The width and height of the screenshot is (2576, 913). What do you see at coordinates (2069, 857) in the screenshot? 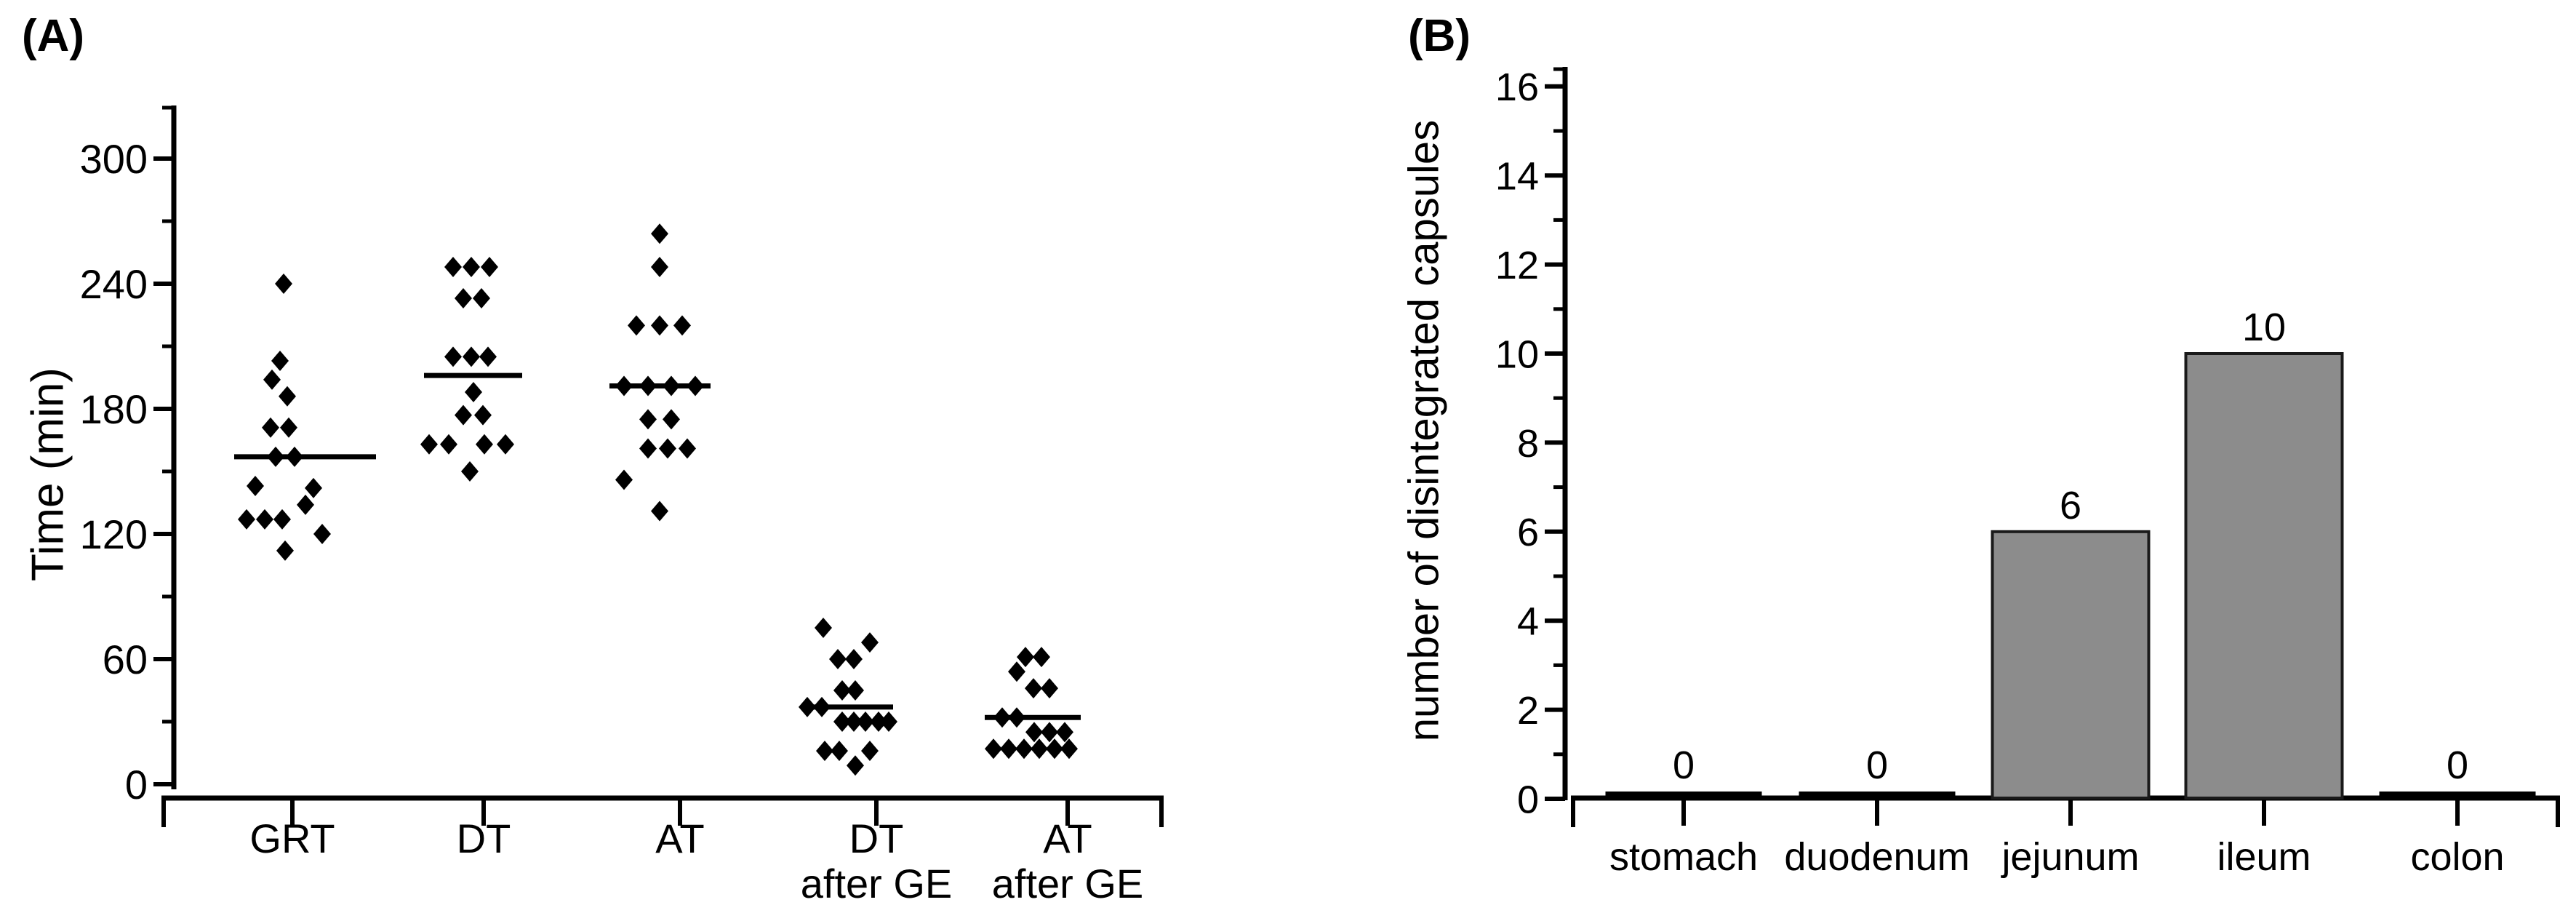
I see `x-category-label: jejunum` at bounding box center [2069, 857].